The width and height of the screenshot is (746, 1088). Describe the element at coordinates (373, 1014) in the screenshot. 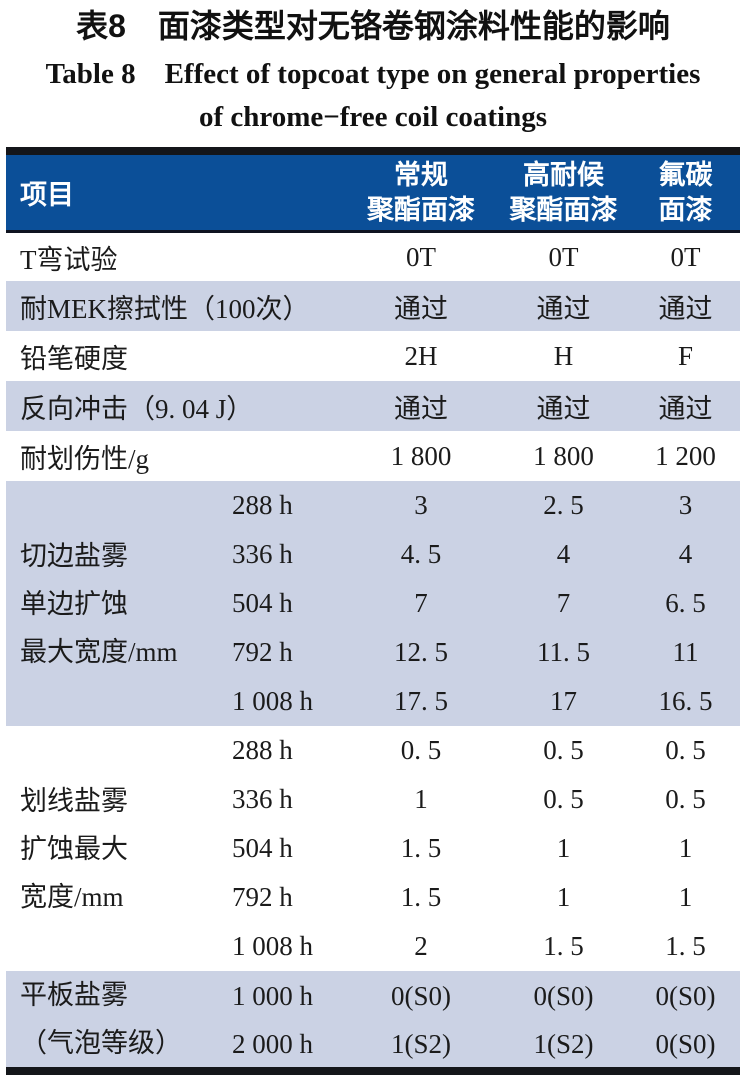

I see `table-row-flat-panel-salt-spray: 平板盐雾 （气泡等级） 1 000 h 0(S0) 0(S0) 0(S0)` at that location.